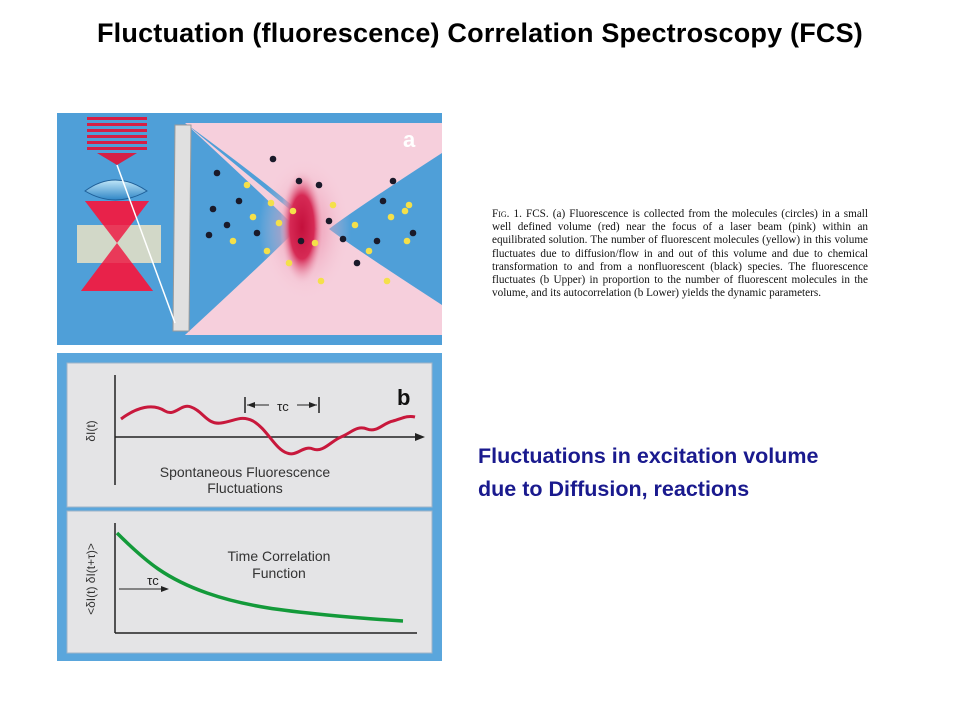 This screenshot has width=960, height=720. Describe the element at coordinates (302, 227) in the screenshot. I see `focus-volume` at that location.